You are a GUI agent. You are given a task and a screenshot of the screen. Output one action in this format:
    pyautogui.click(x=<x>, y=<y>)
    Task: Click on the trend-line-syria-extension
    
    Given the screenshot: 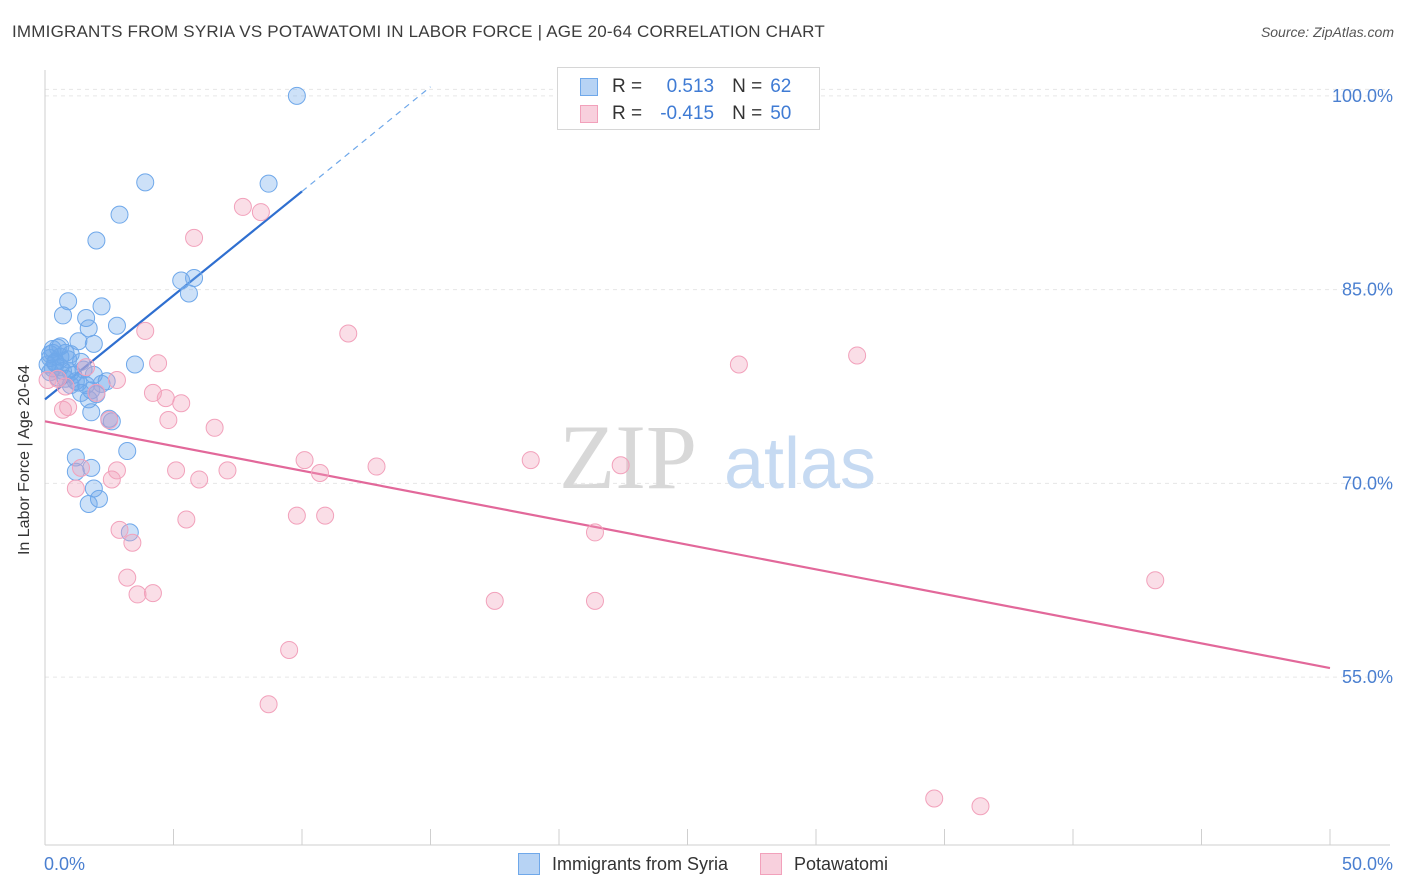 What is the action you would take?
    pyautogui.click(x=366, y=139)
    